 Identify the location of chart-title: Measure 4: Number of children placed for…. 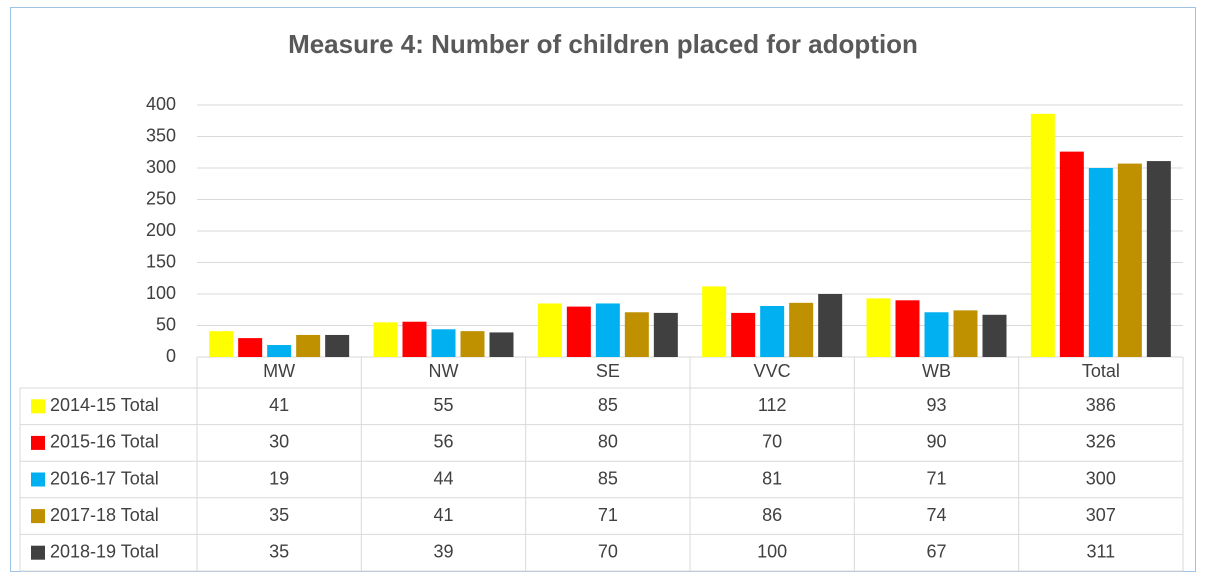
(603, 44).